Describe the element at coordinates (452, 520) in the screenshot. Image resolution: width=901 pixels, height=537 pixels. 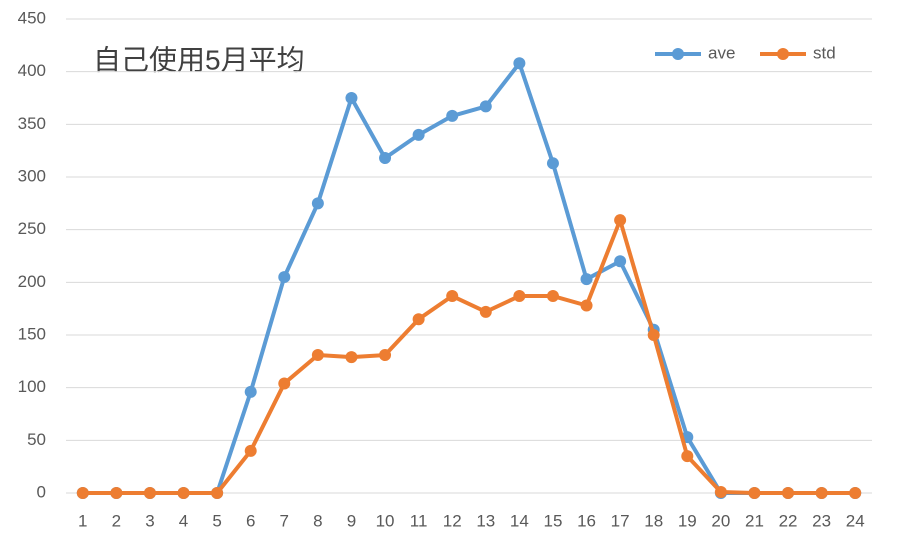
I see `x-tick-label: 12` at that location.